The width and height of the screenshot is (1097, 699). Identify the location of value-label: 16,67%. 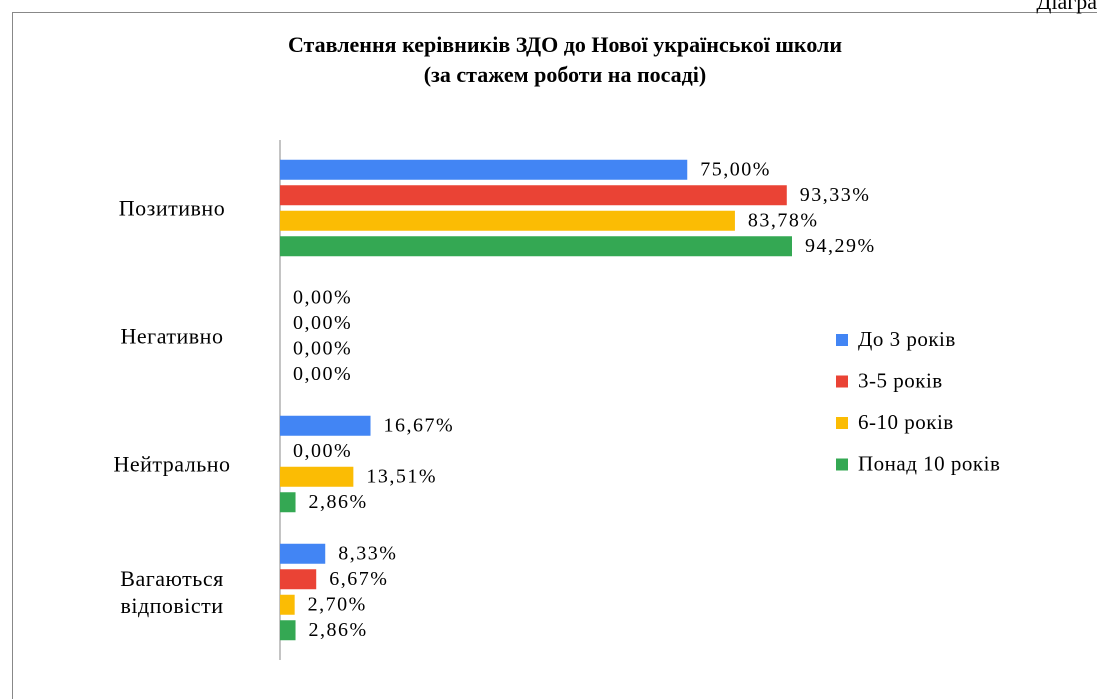
(419, 425).